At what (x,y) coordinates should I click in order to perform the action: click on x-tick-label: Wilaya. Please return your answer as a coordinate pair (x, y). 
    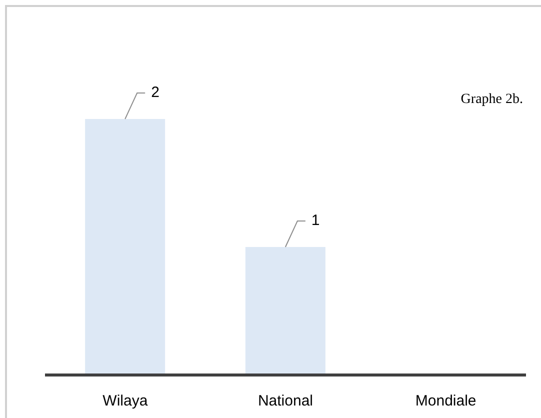
    Looking at the image, I should click on (125, 401).